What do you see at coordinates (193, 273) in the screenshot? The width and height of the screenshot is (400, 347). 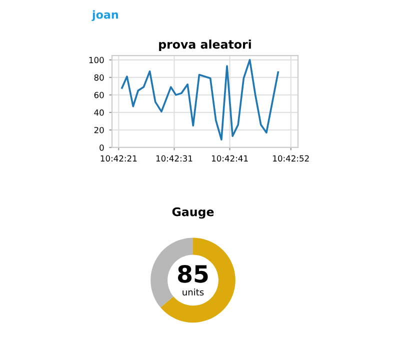 I see `data-label: 85` at bounding box center [193, 273].